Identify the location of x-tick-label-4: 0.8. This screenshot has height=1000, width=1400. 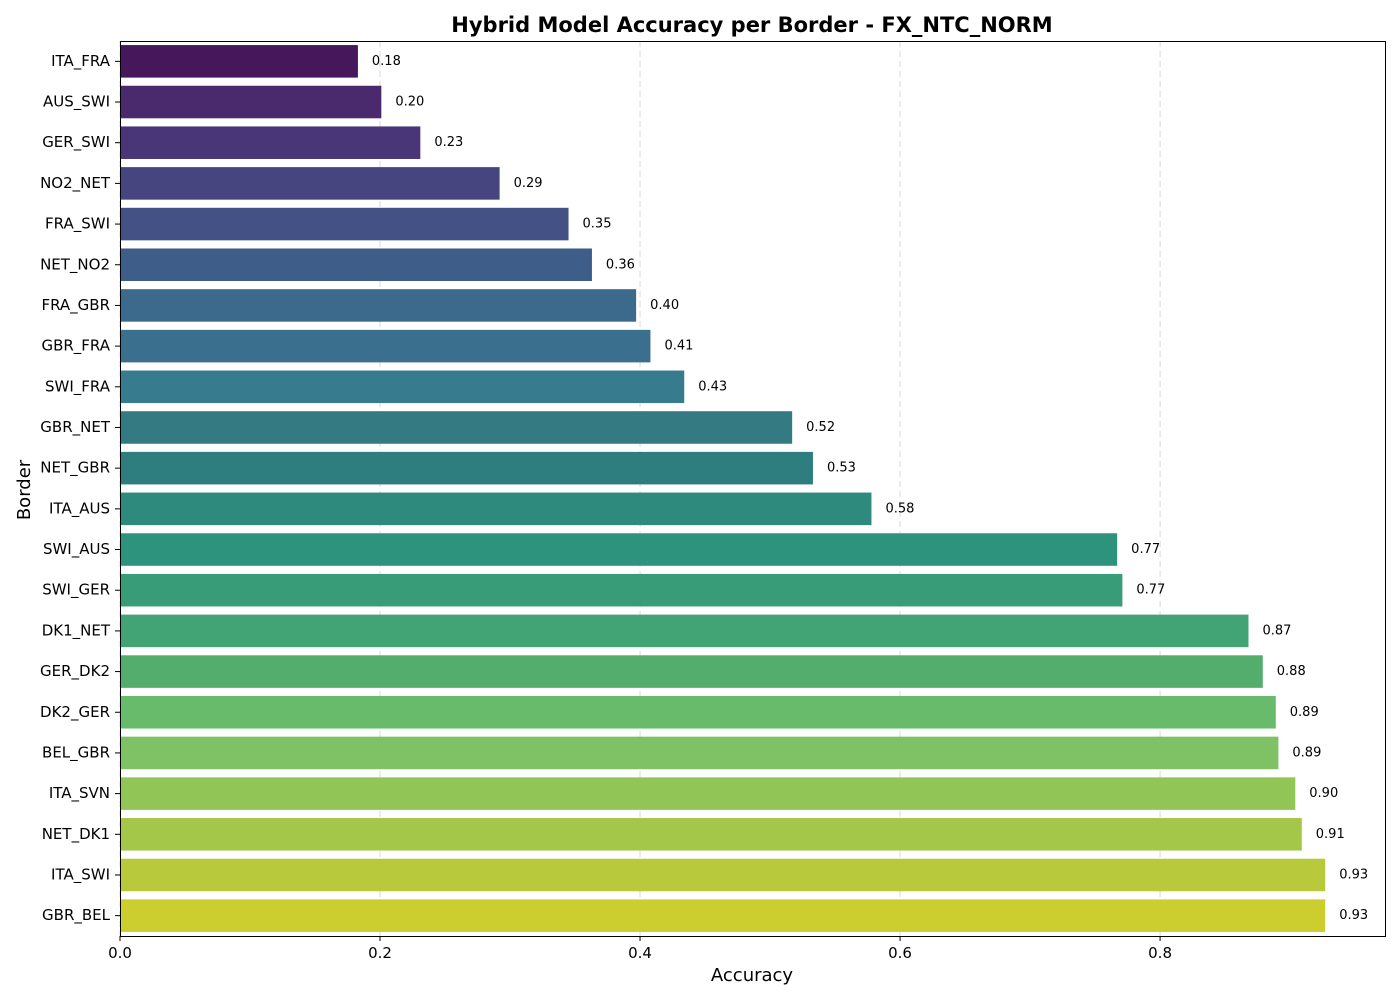
(1160, 953).